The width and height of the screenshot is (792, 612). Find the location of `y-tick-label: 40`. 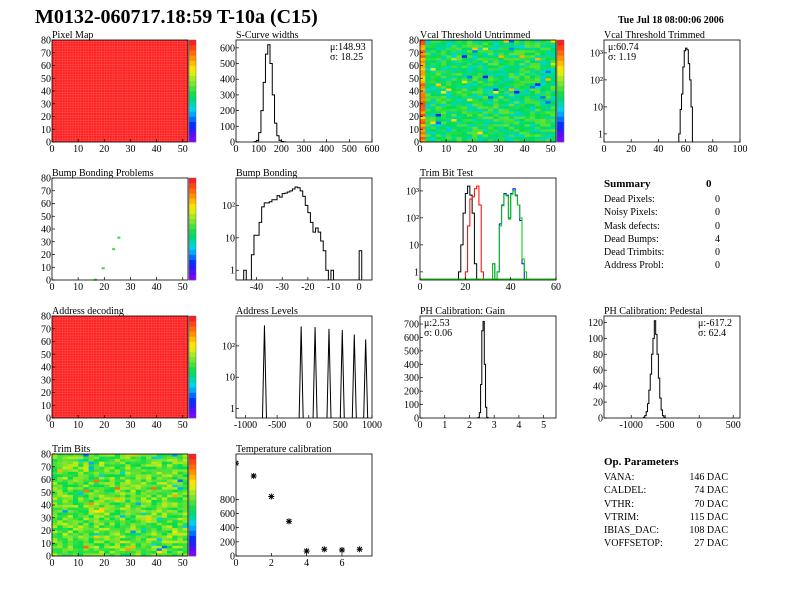

y-tick-label: 40 is located at coordinates (46, 92).